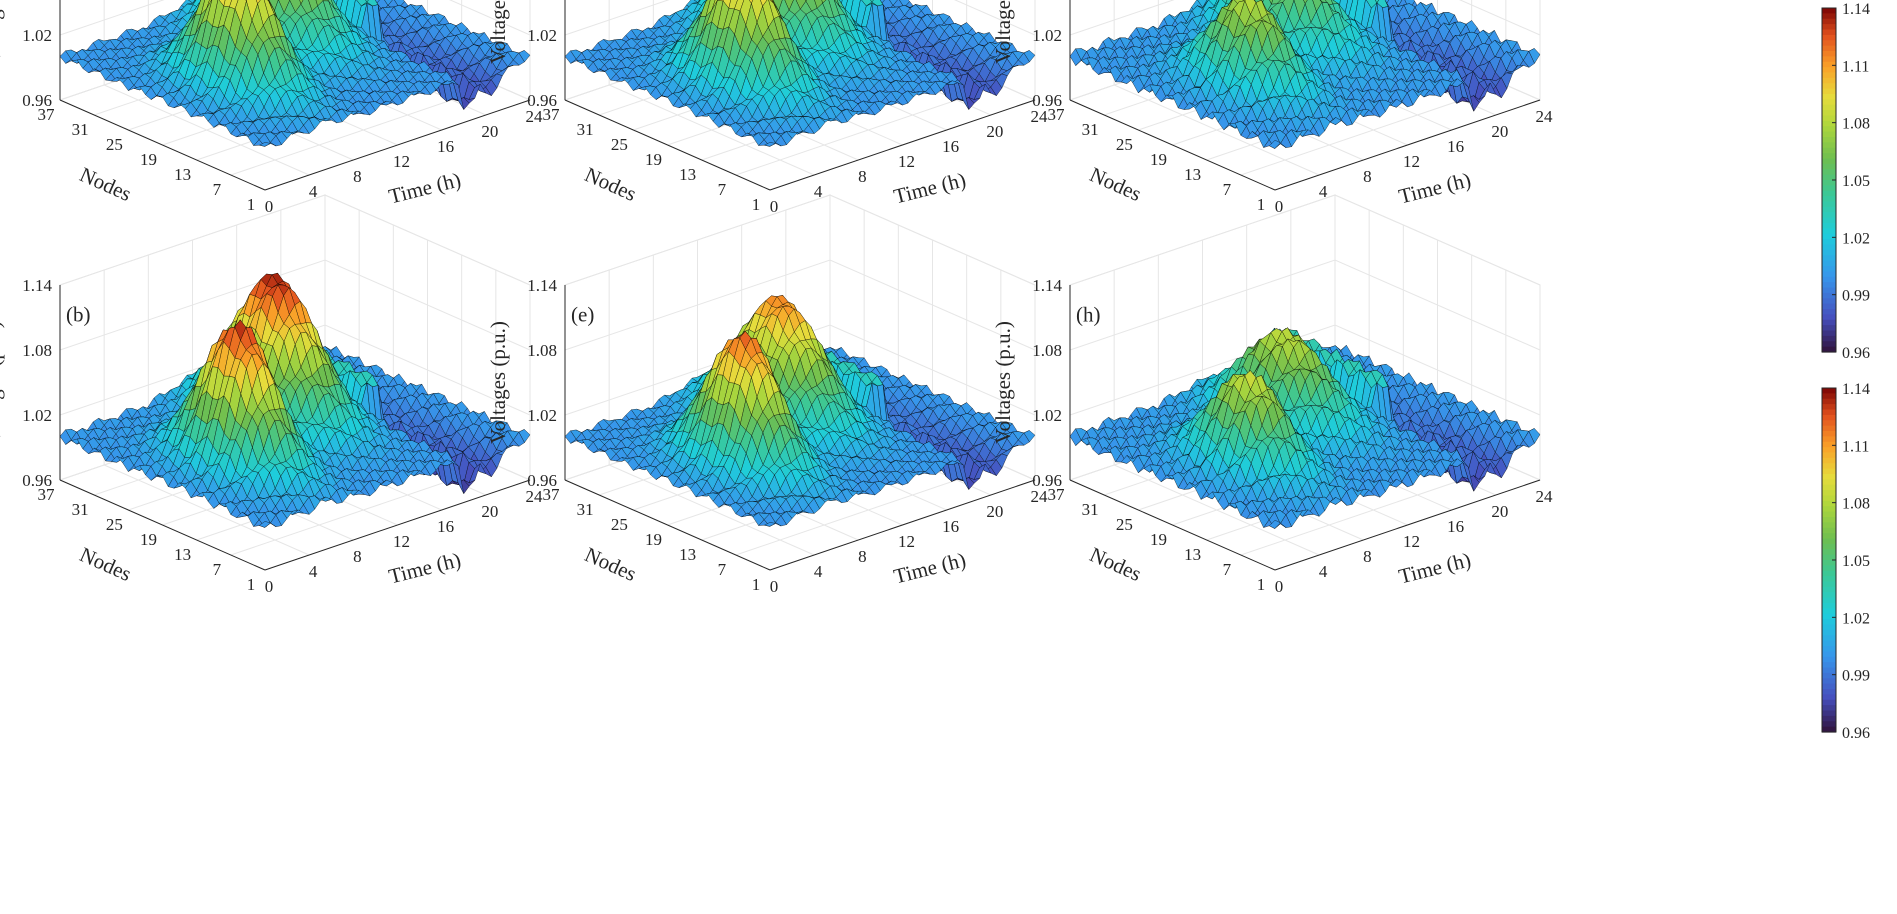 The image size is (1897, 914). Describe the element at coordinates (78, 315) in the screenshot. I see `panel-label: (b)` at that location.